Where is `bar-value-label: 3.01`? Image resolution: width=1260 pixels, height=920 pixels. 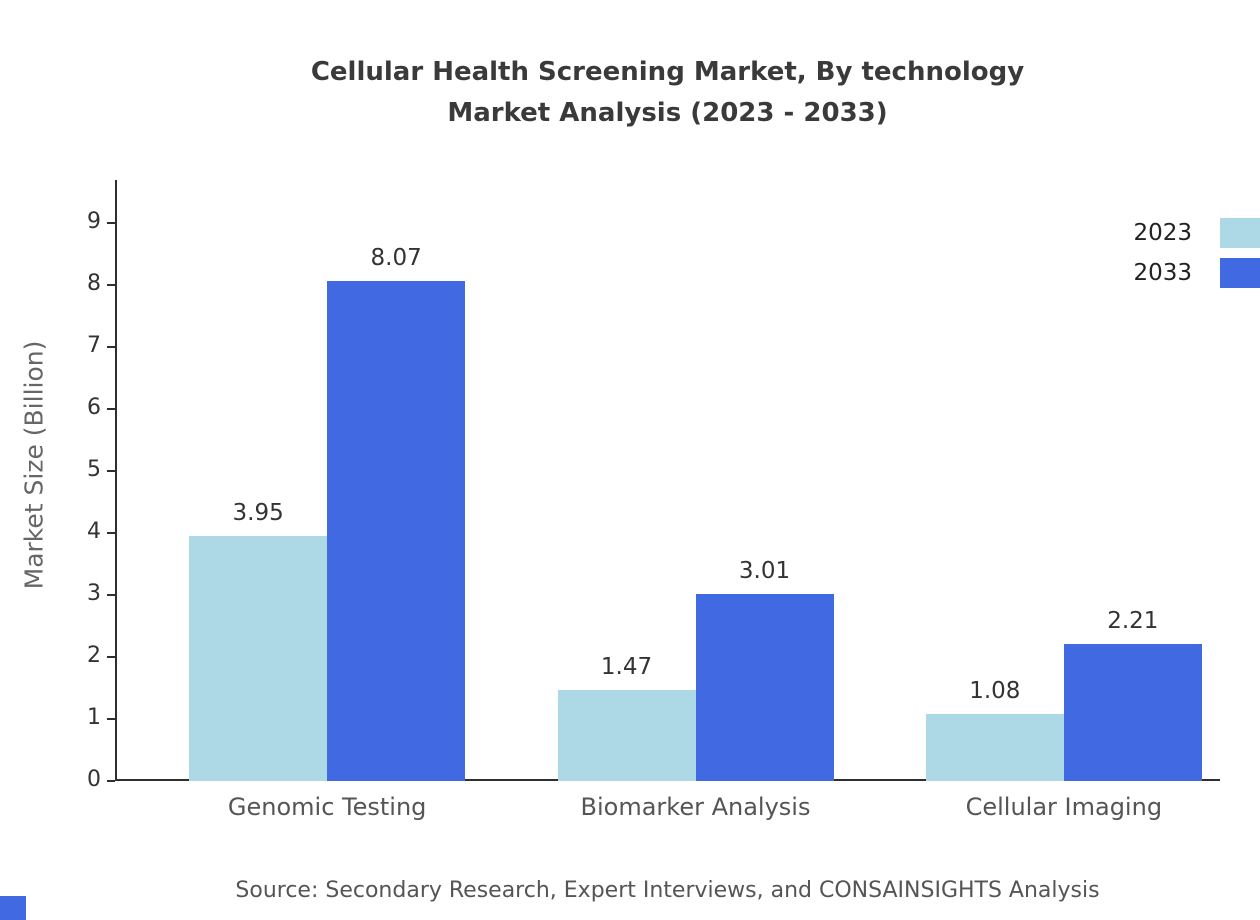 bar-value-label: 3.01 is located at coordinates (764, 571).